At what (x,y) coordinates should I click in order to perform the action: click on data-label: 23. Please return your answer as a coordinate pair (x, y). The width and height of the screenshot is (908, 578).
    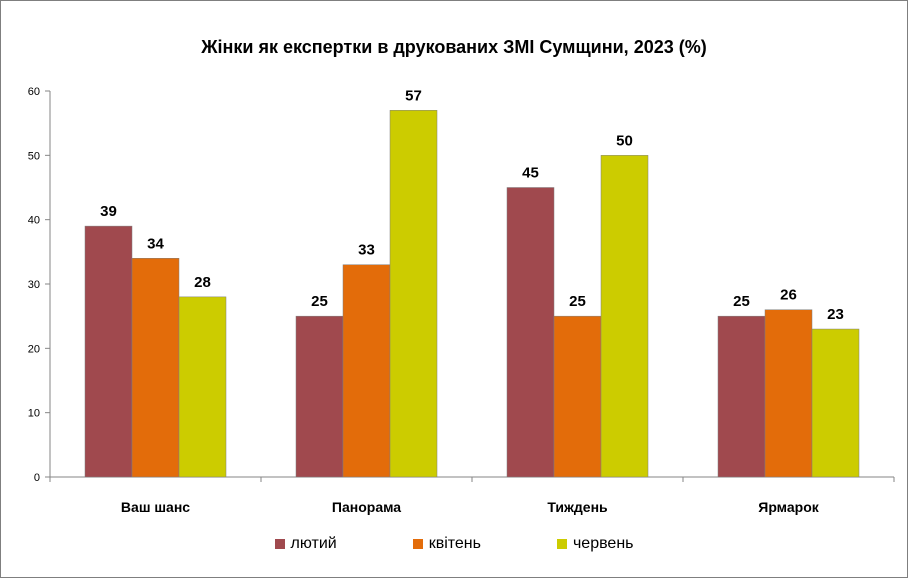
    Looking at the image, I should click on (835, 314).